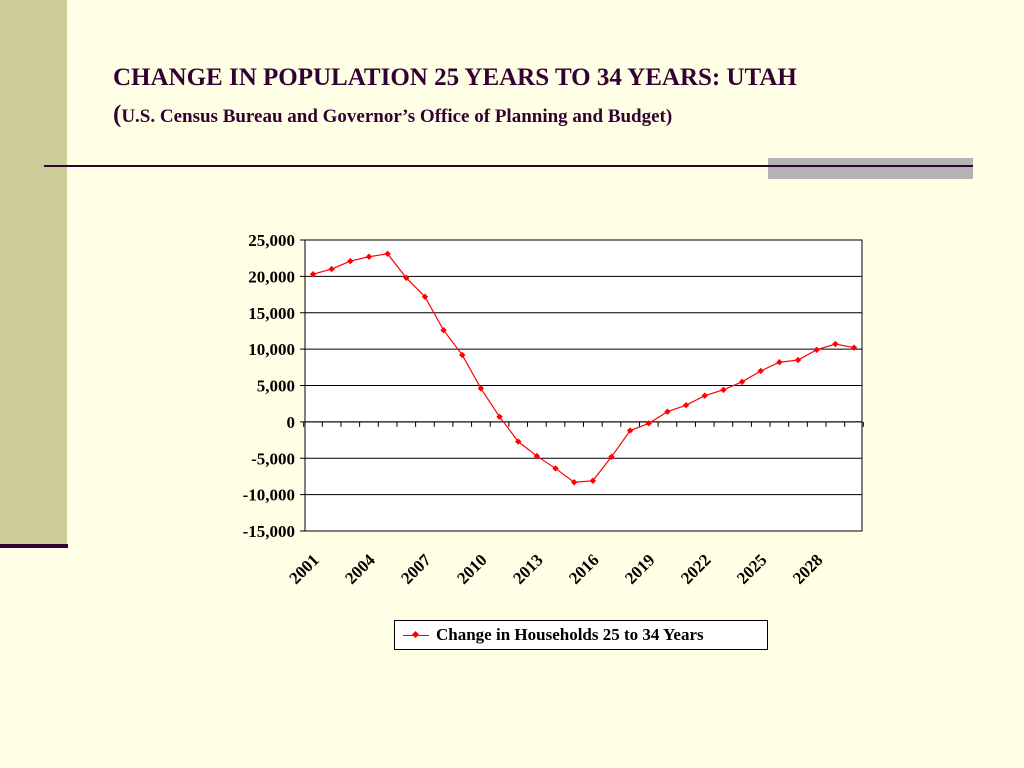 This screenshot has height=768, width=1024. I want to click on x-tick-label: 2025, so click(751, 568).